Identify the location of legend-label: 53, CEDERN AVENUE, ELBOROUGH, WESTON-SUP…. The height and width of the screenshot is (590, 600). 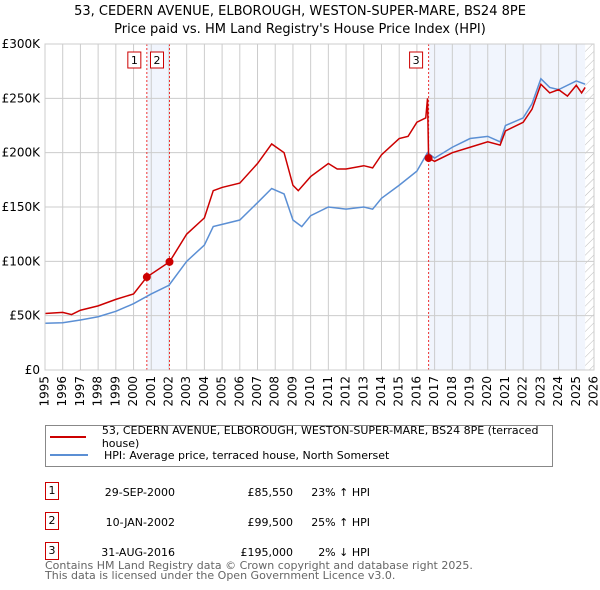
(320, 437).